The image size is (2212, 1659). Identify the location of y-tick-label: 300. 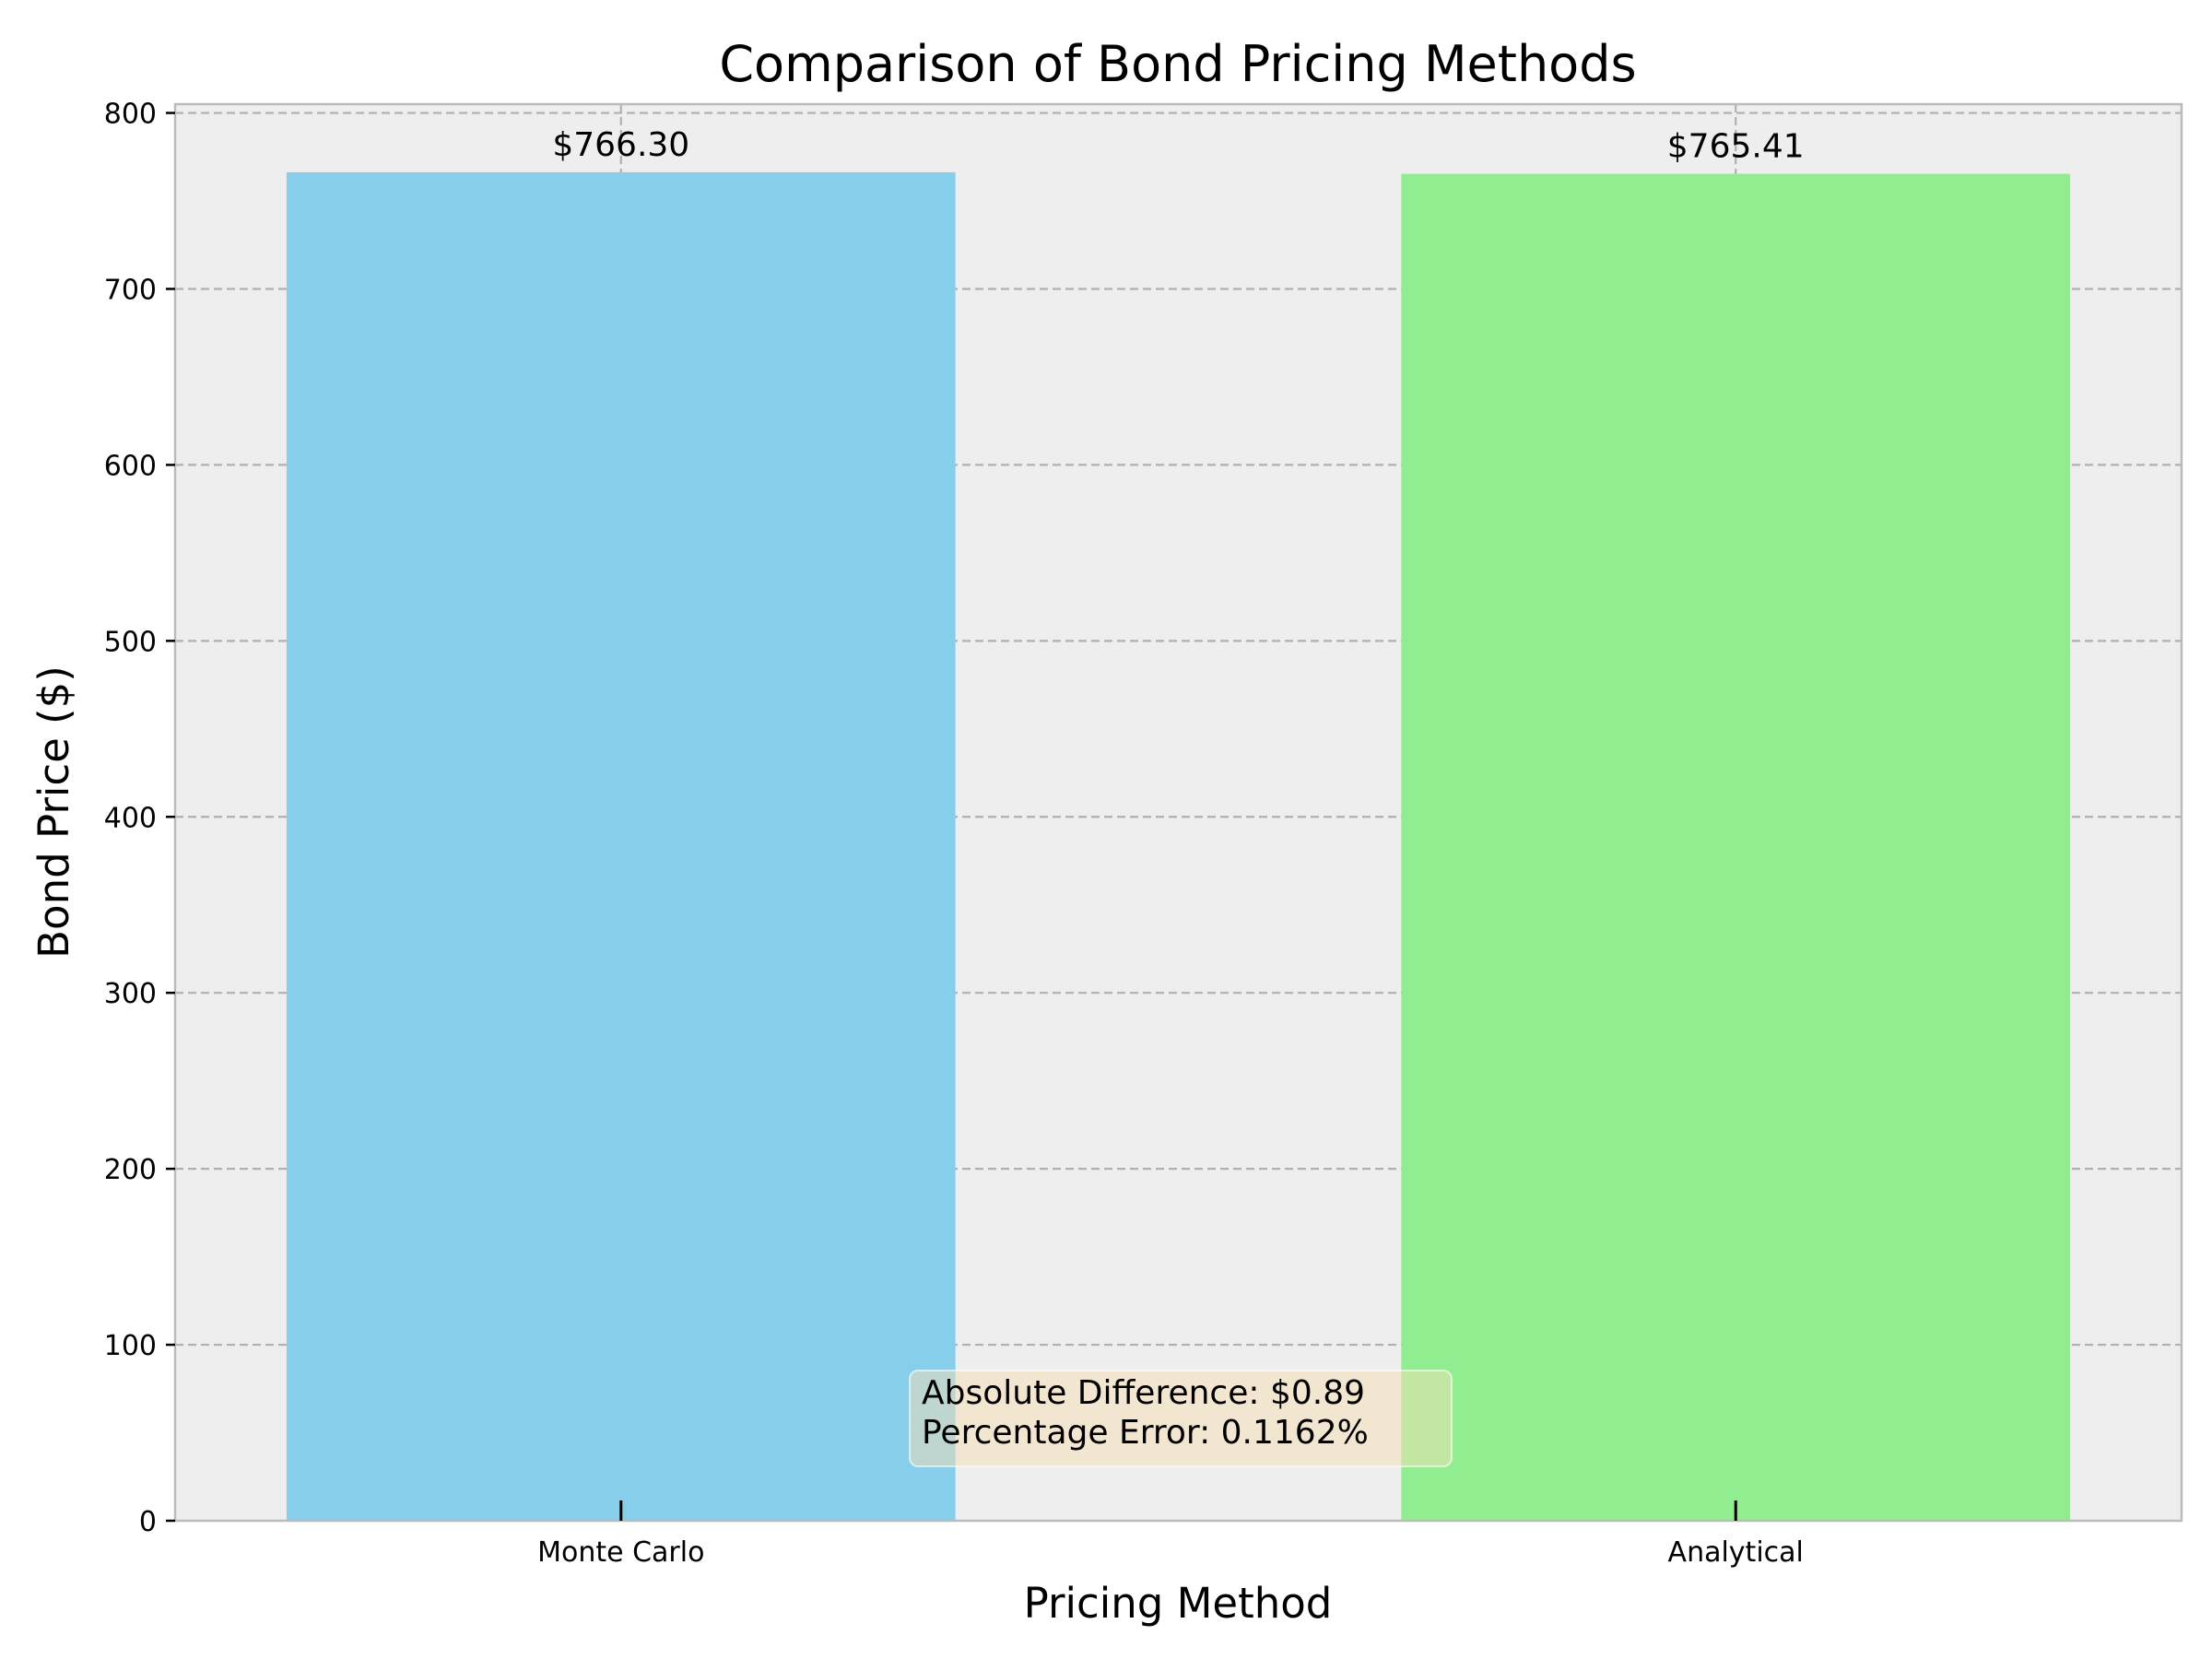
(130, 994).